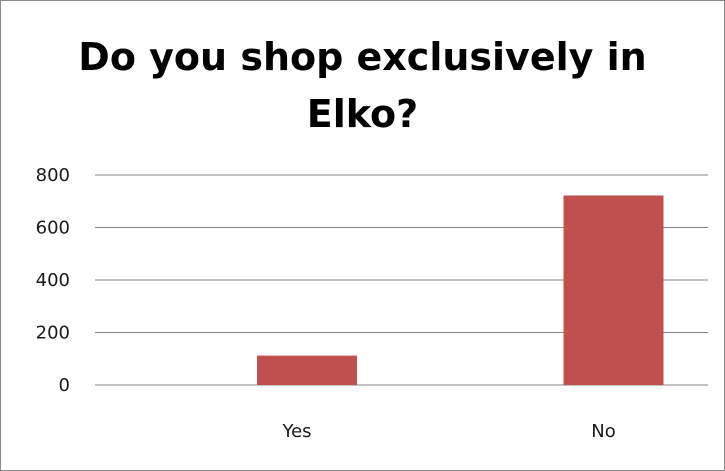 The image size is (725, 471). What do you see at coordinates (362, 114) in the screenshot?
I see `chart-title-line-2: Elko?` at bounding box center [362, 114].